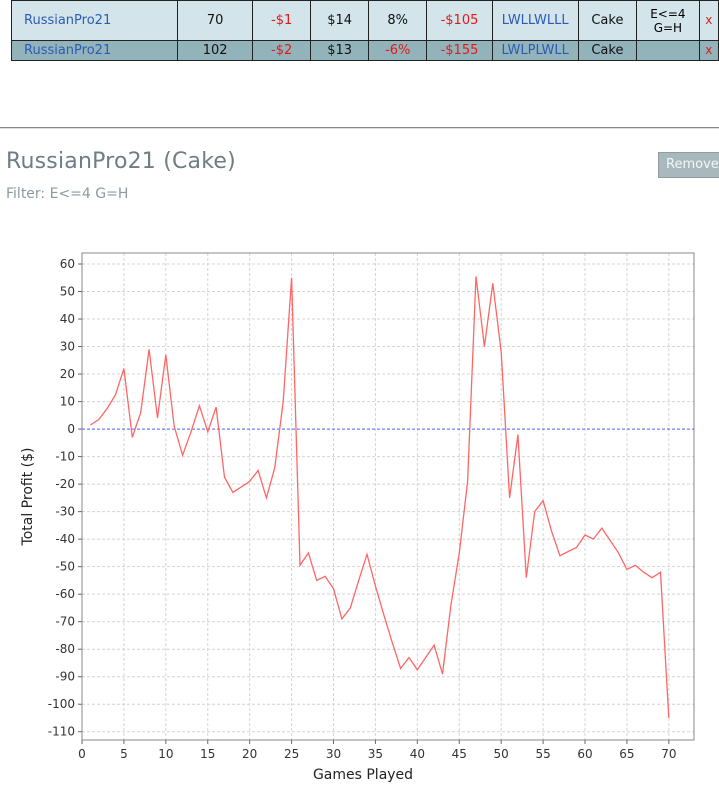  What do you see at coordinates (688, 165) in the screenshot?
I see `remove-button: Remove` at bounding box center [688, 165].